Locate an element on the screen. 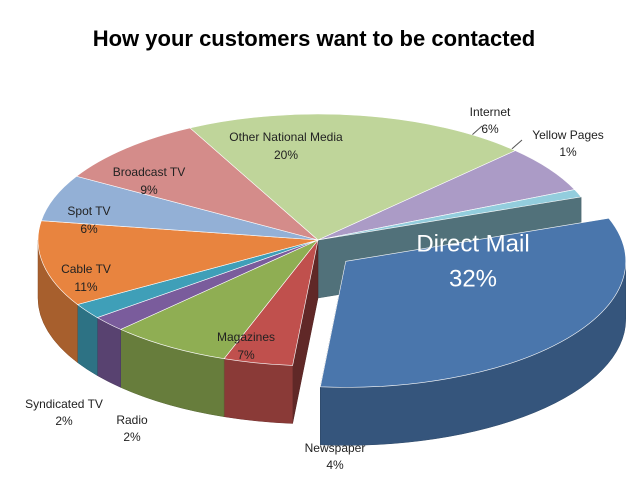  slice-label: Broadcast TV is located at coordinates (149, 172).